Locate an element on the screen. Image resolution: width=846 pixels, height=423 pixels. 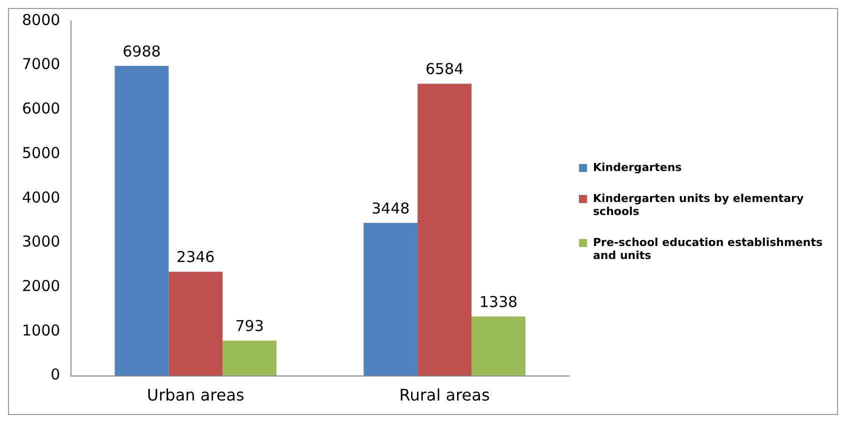
data-label: 6988 is located at coordinates (141, 51).